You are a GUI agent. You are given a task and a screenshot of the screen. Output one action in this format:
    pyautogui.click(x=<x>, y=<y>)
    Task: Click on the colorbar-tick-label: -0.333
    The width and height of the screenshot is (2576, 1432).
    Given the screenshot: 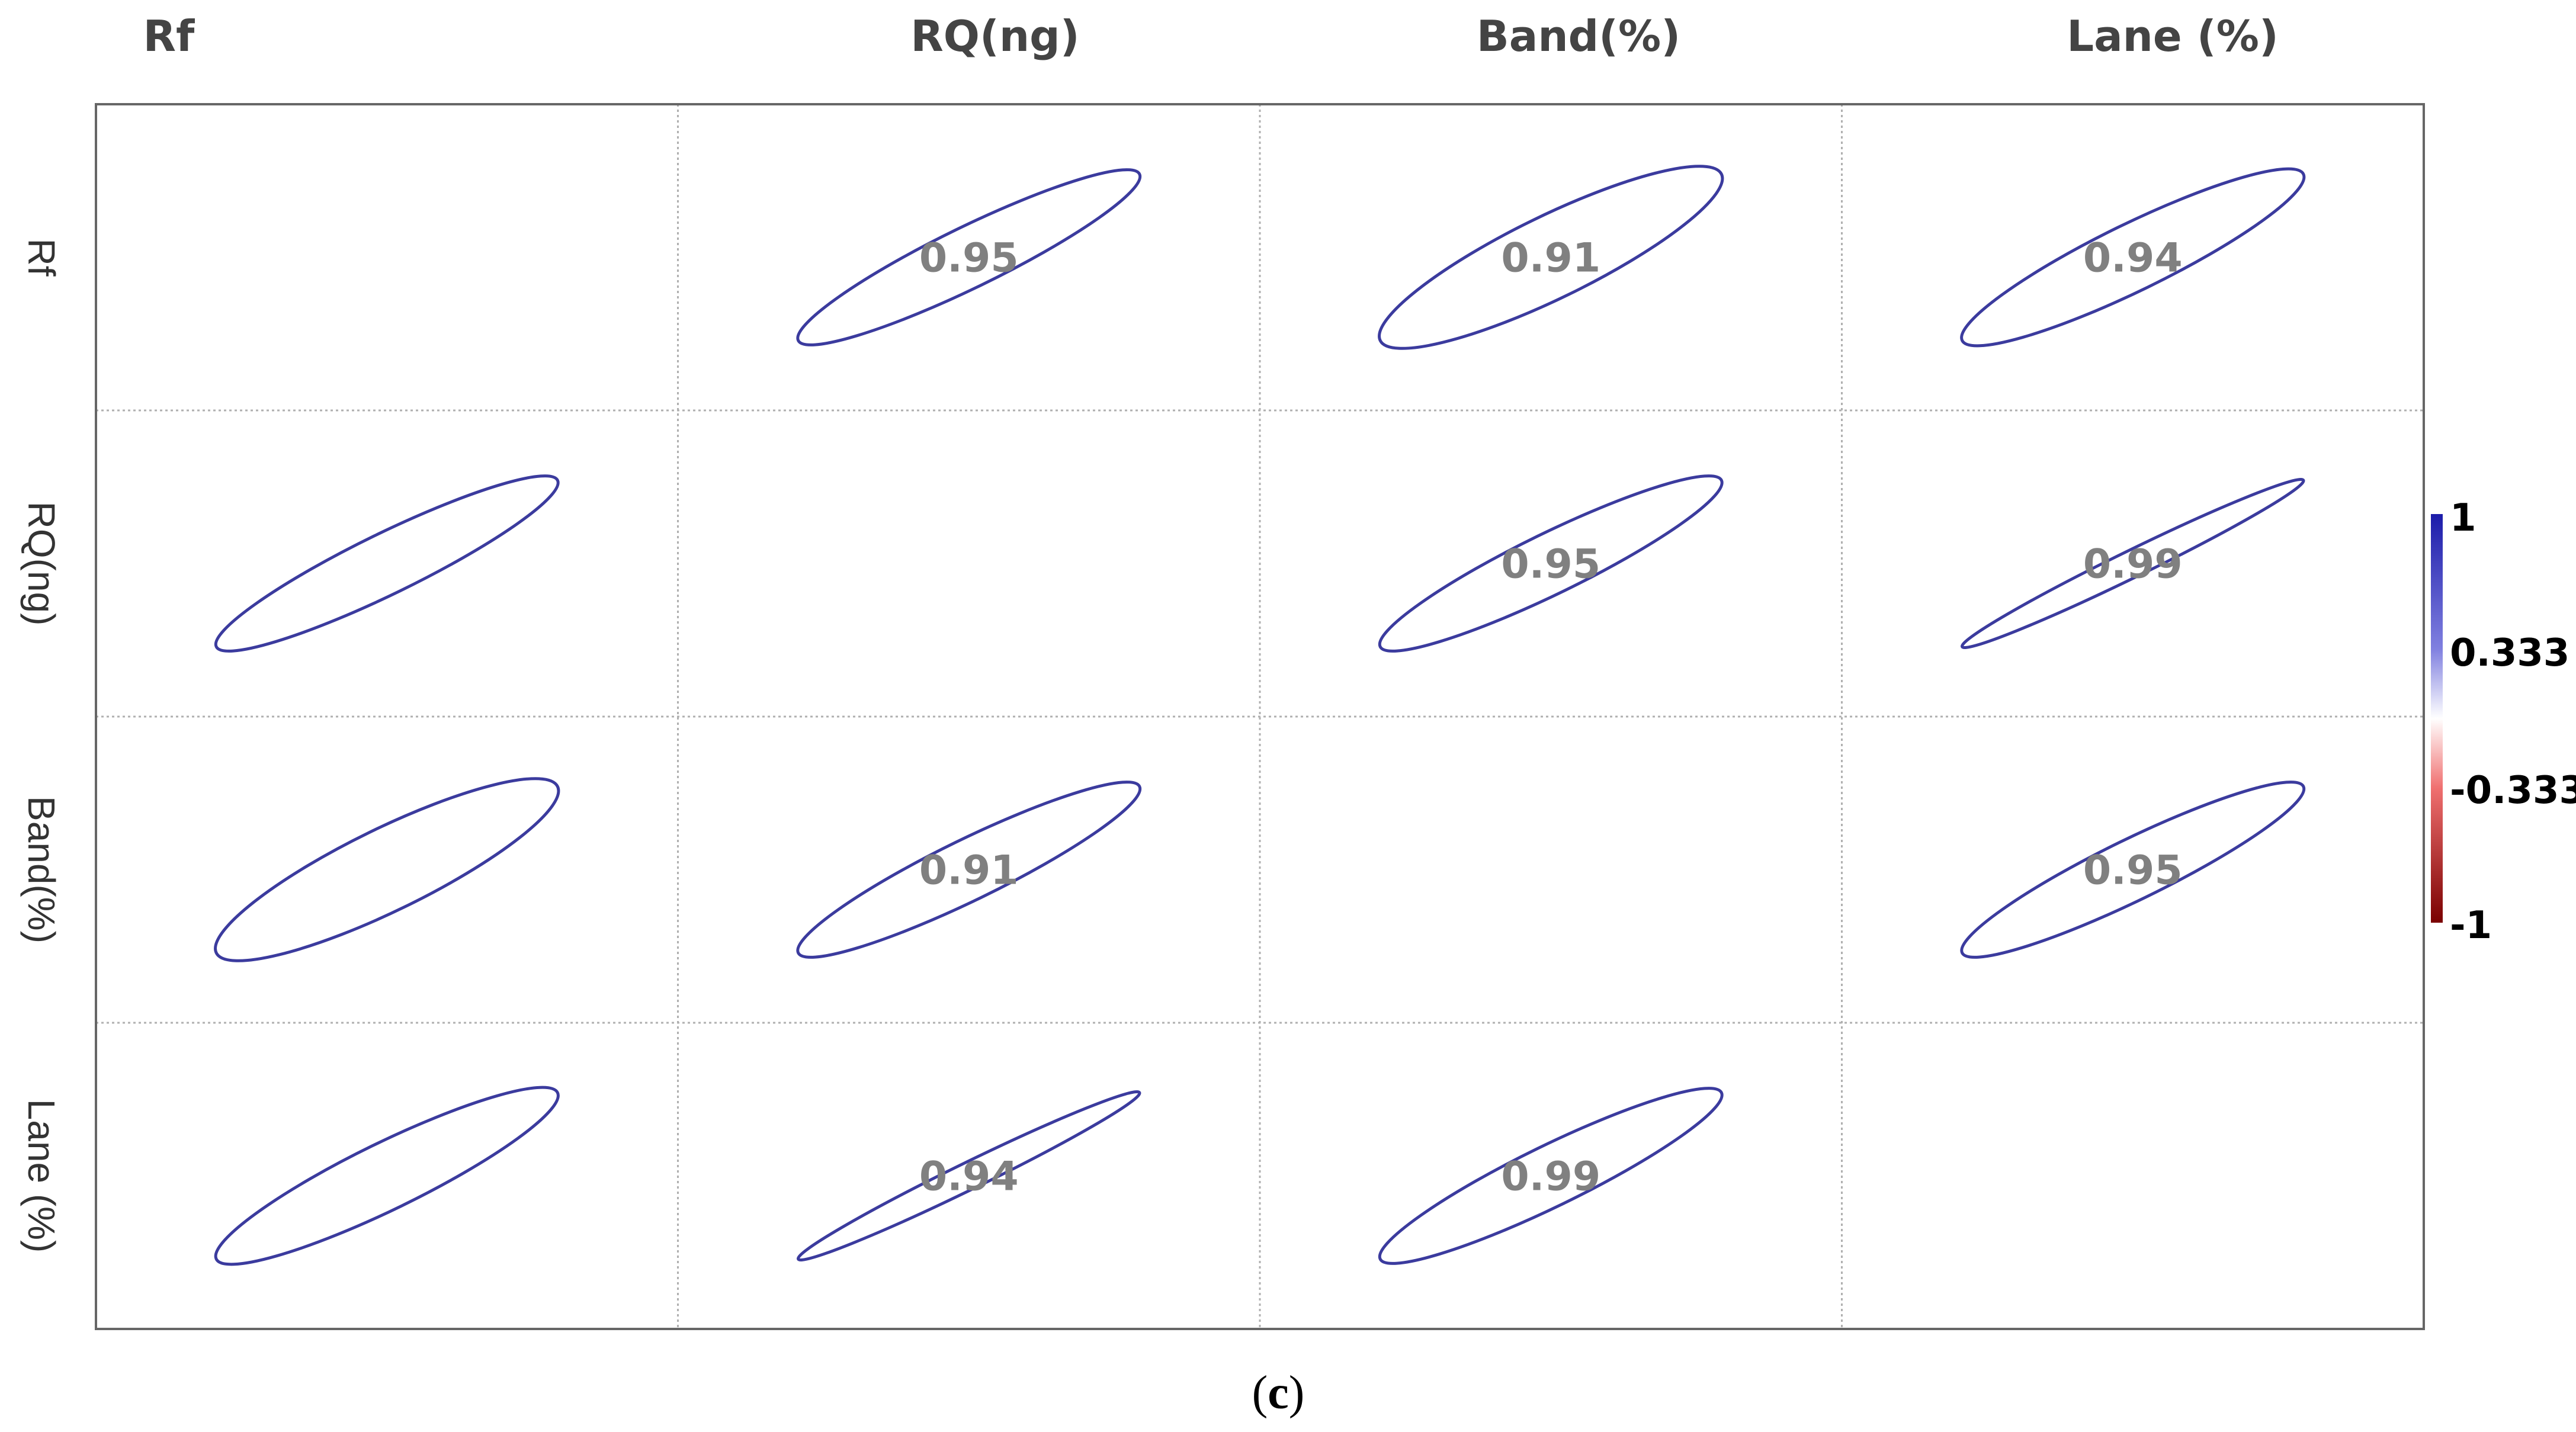 What is the action you would take?
    pyautogui.click(x=2513, y=791)
    